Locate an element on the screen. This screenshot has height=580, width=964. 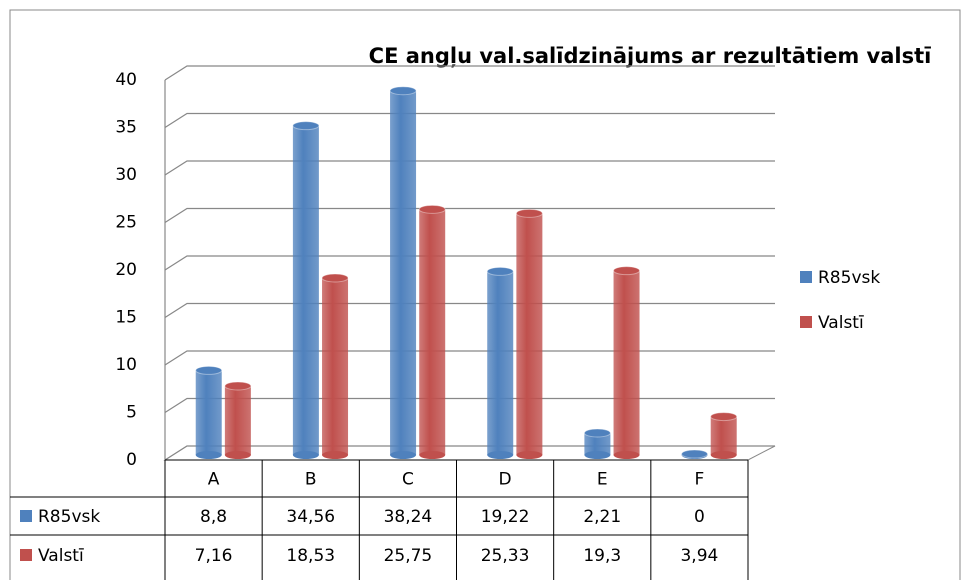
data-label: 25,75 is located at coordinates (408, 556).